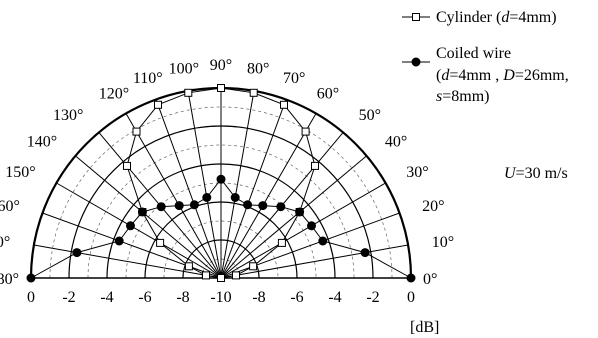 Image resolution: width=598 pixels, height=338 pixels. What do you see at coordinates (148, 78) in the screenshot?
I see `angle-label: 110°` at bounding box center [148, 78].